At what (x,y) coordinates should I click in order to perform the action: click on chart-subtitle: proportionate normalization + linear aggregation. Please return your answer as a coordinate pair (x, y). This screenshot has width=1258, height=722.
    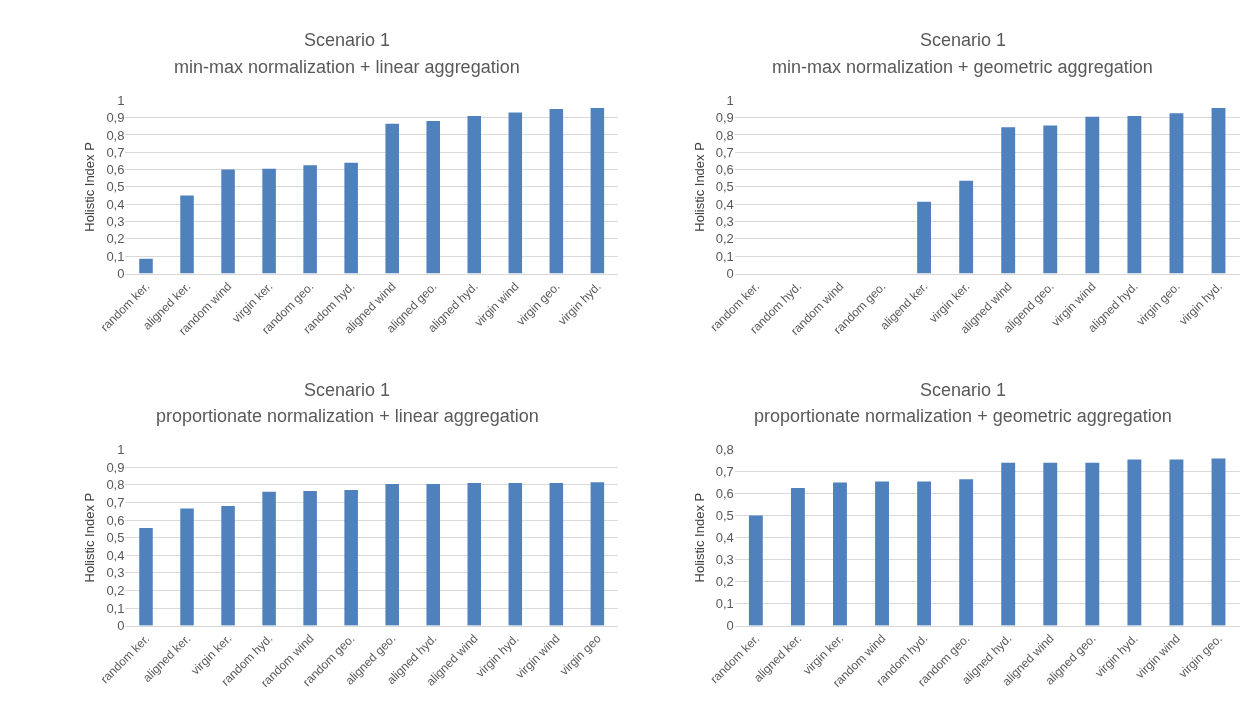
    Looking at the image, I should click on (347, 416).